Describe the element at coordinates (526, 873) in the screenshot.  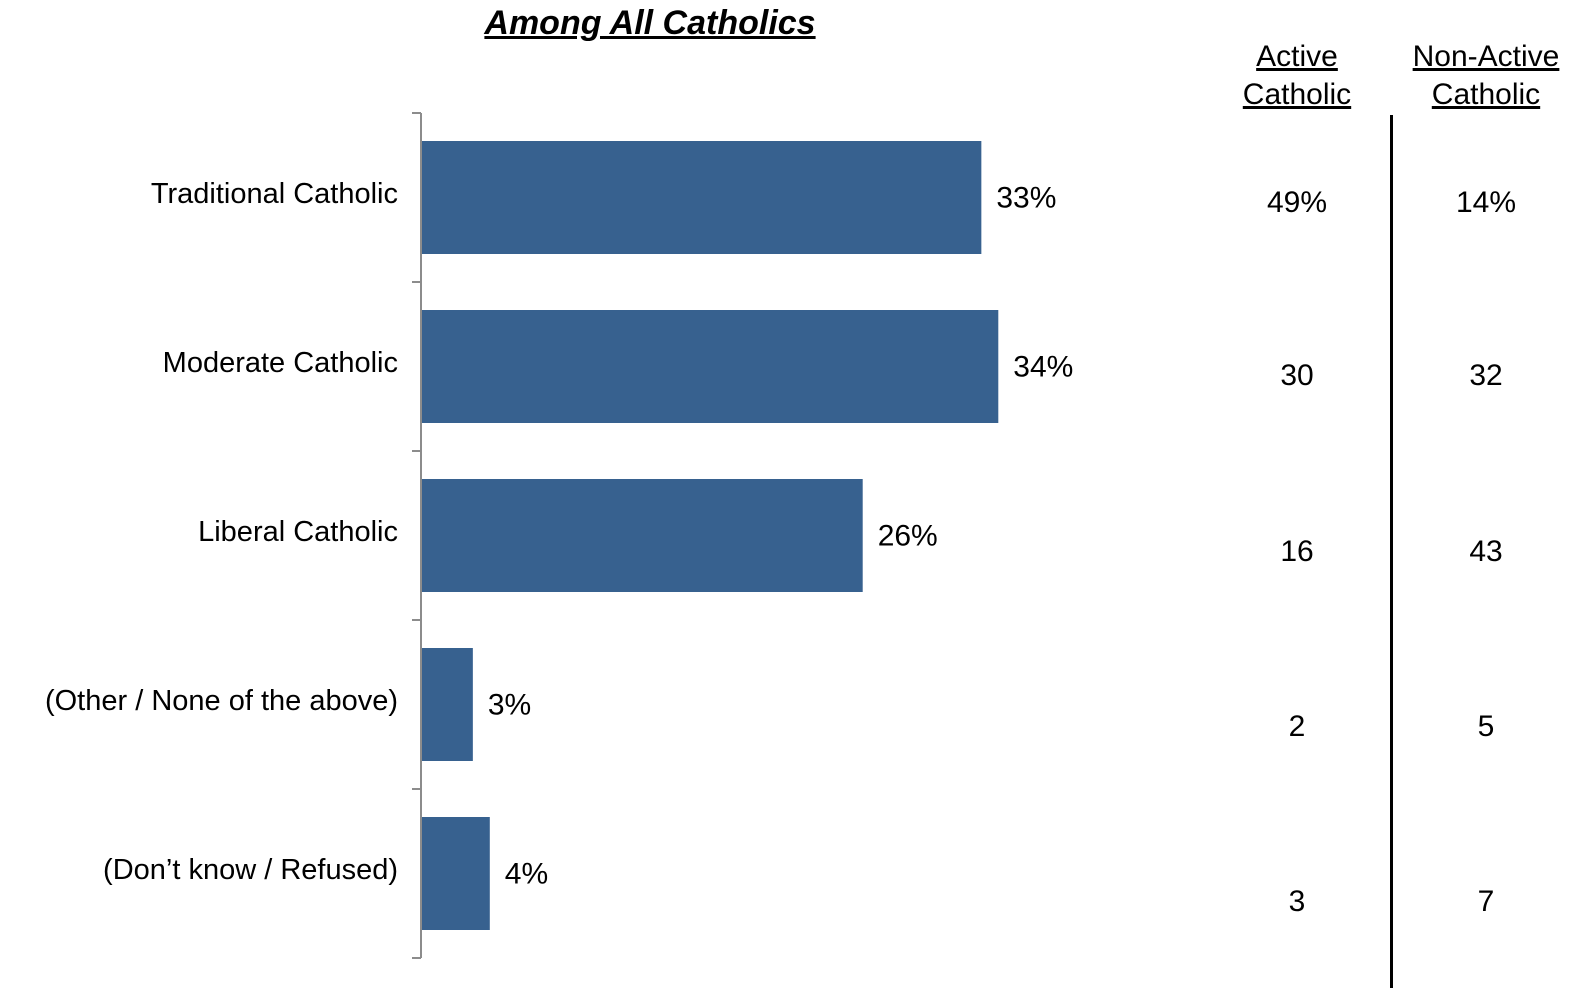
I see `data-label: 4%` at that location.